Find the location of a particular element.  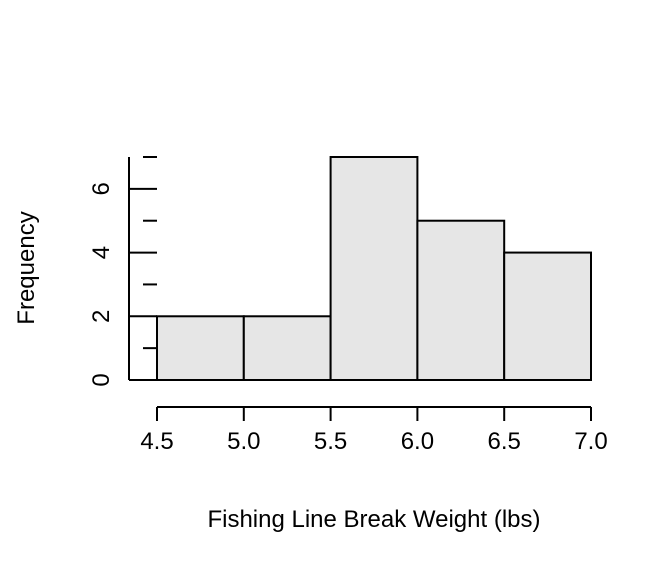

x-tick-label: 7.0 is located at coordinates (590, 441).